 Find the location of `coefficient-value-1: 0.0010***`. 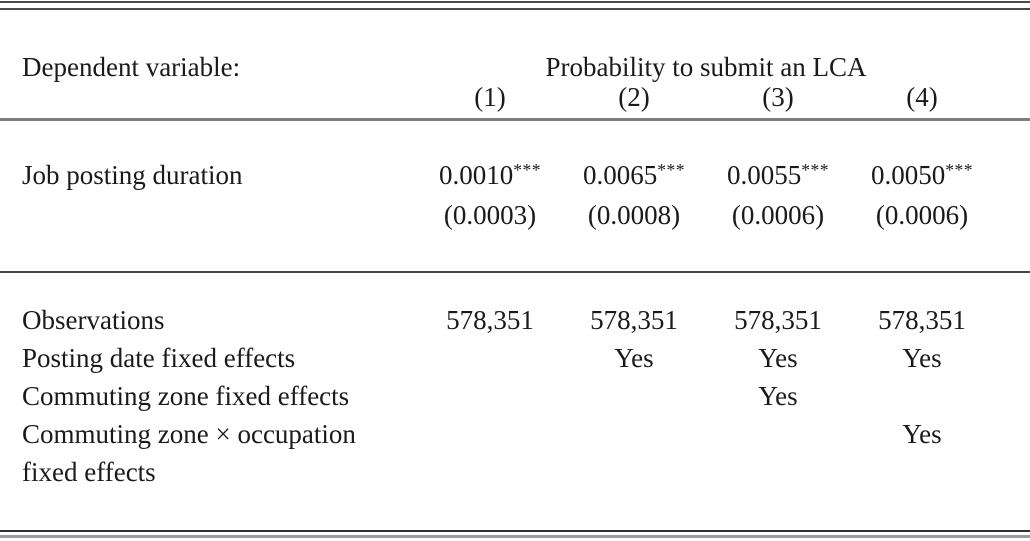

coefficient-value-1: 0.0010*** is located at coordinates (490, 175).